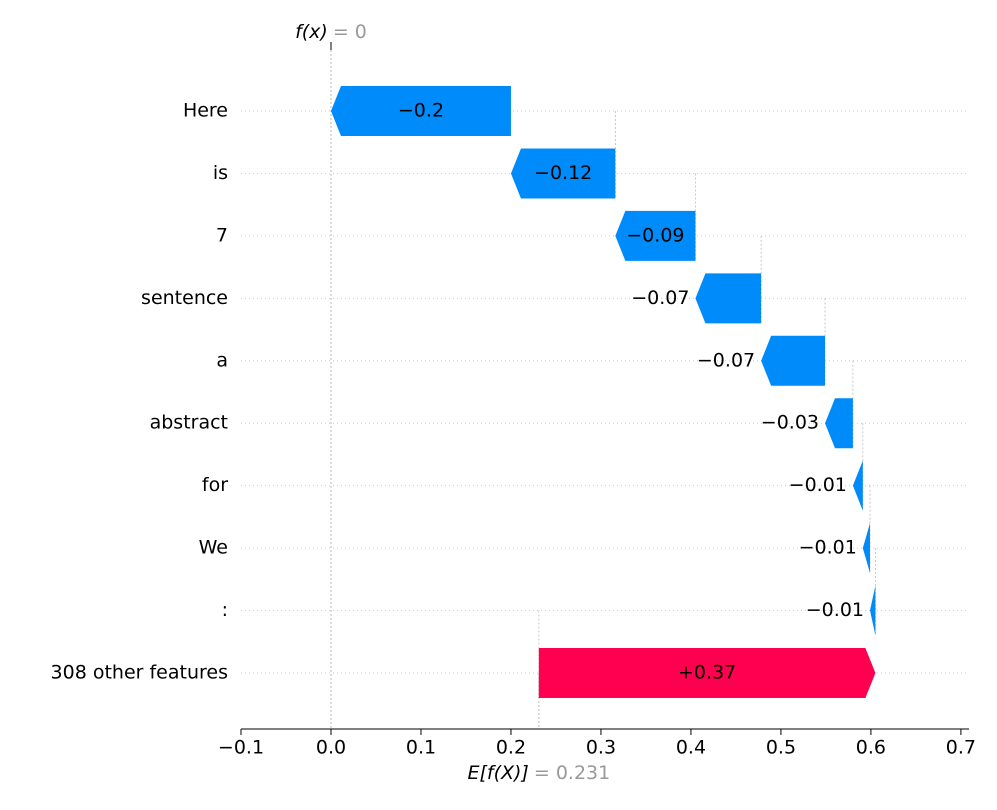 This screenshot has height=810, width=997. What do you see at coordinates (225, 610) in the screenshot?
I see `y-tick-label: :` at bounding box center [225, 610].